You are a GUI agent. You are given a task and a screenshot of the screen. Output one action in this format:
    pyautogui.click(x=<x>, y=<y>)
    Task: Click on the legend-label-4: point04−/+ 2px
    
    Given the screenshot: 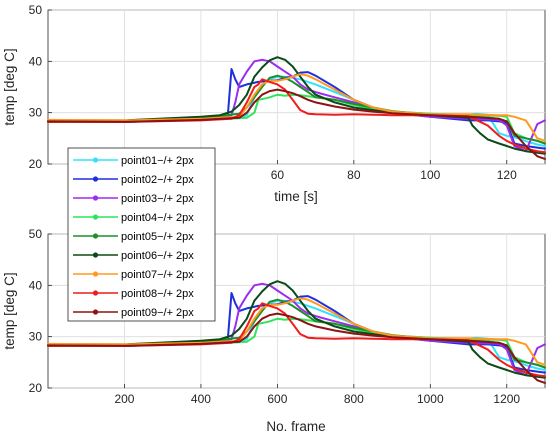 What is the action you would take?
    pyautogui.click(x=157, y=218)
    